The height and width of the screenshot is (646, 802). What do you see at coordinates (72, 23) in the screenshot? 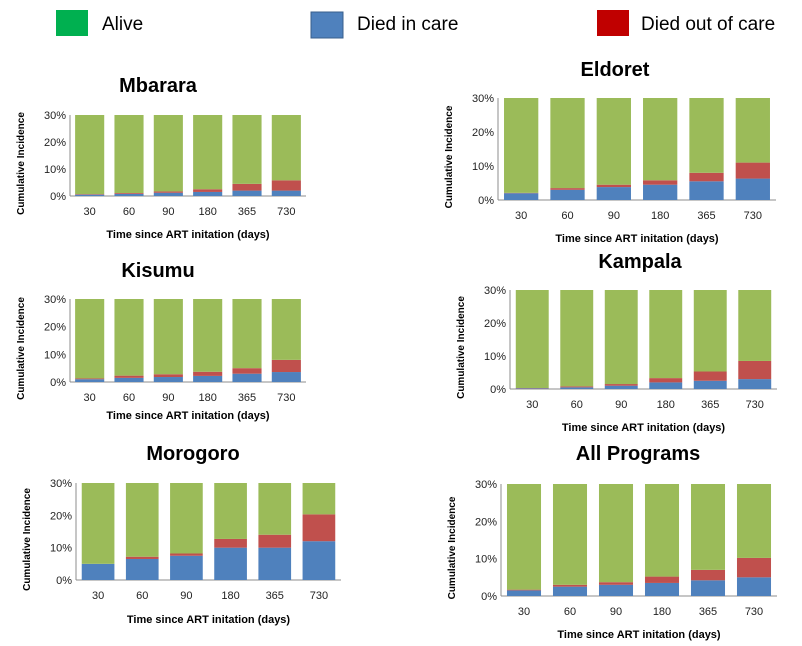
I see `legend-swatch-alive` at bounding box center [72, 23].